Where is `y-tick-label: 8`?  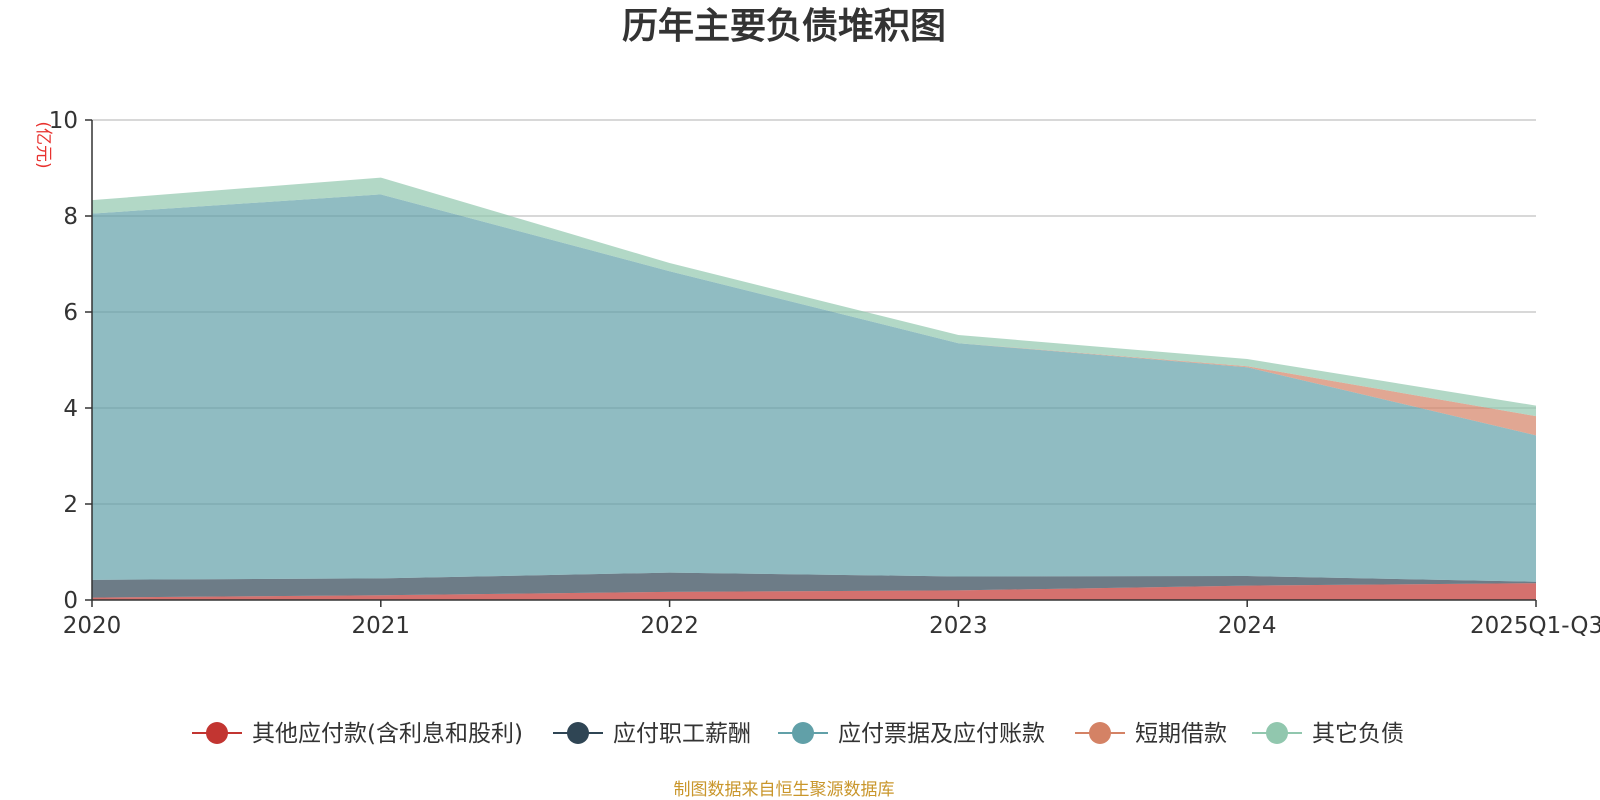
y-tick-label: 8 is located at coordinates (70, 217).